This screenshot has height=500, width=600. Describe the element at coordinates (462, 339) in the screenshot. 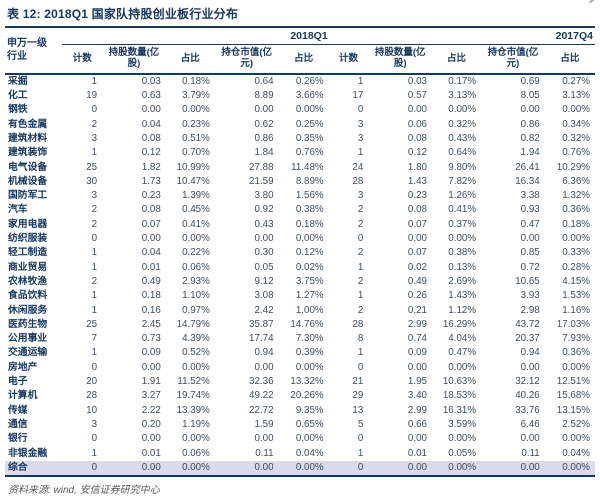

I see `value-cell: 4.04%` at that location.